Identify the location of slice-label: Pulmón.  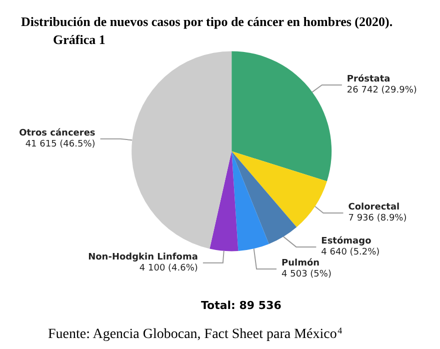
(301, 262).